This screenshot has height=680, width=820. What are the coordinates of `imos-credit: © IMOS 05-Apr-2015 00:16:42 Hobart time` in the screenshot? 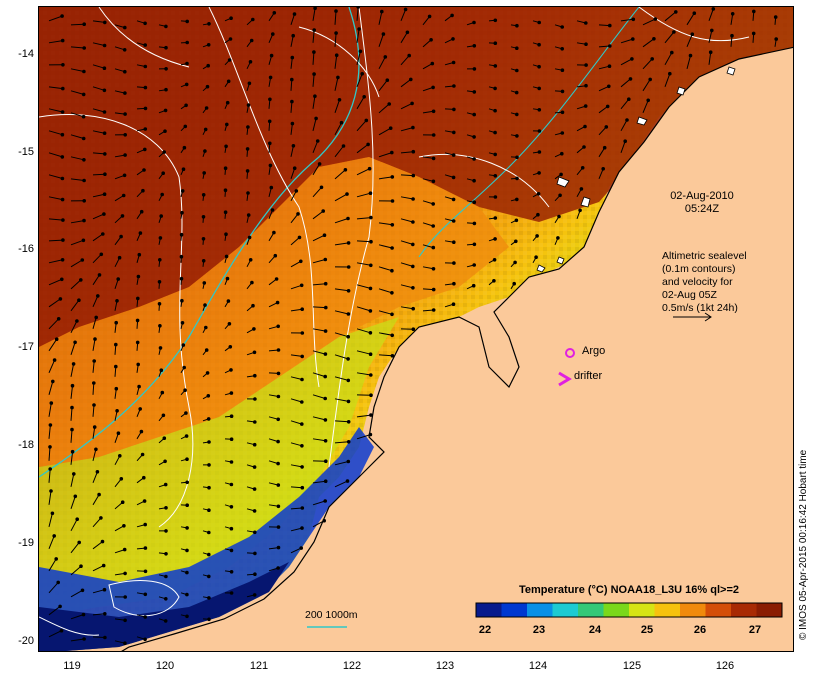 It's located at (803, 544).